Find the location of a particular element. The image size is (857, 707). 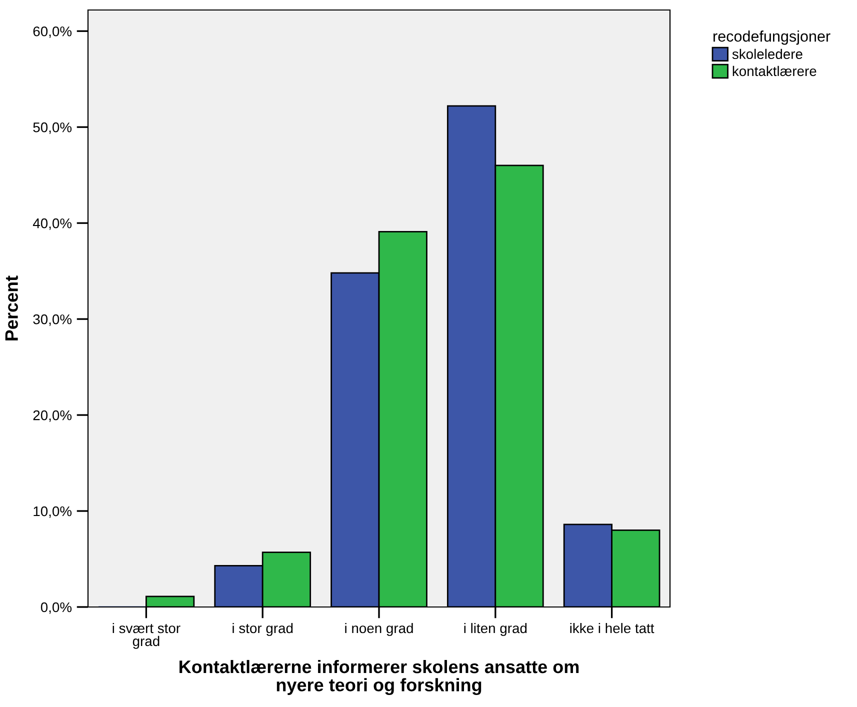

y-tick-label: 20,0% is located at coordinates (52, 416).